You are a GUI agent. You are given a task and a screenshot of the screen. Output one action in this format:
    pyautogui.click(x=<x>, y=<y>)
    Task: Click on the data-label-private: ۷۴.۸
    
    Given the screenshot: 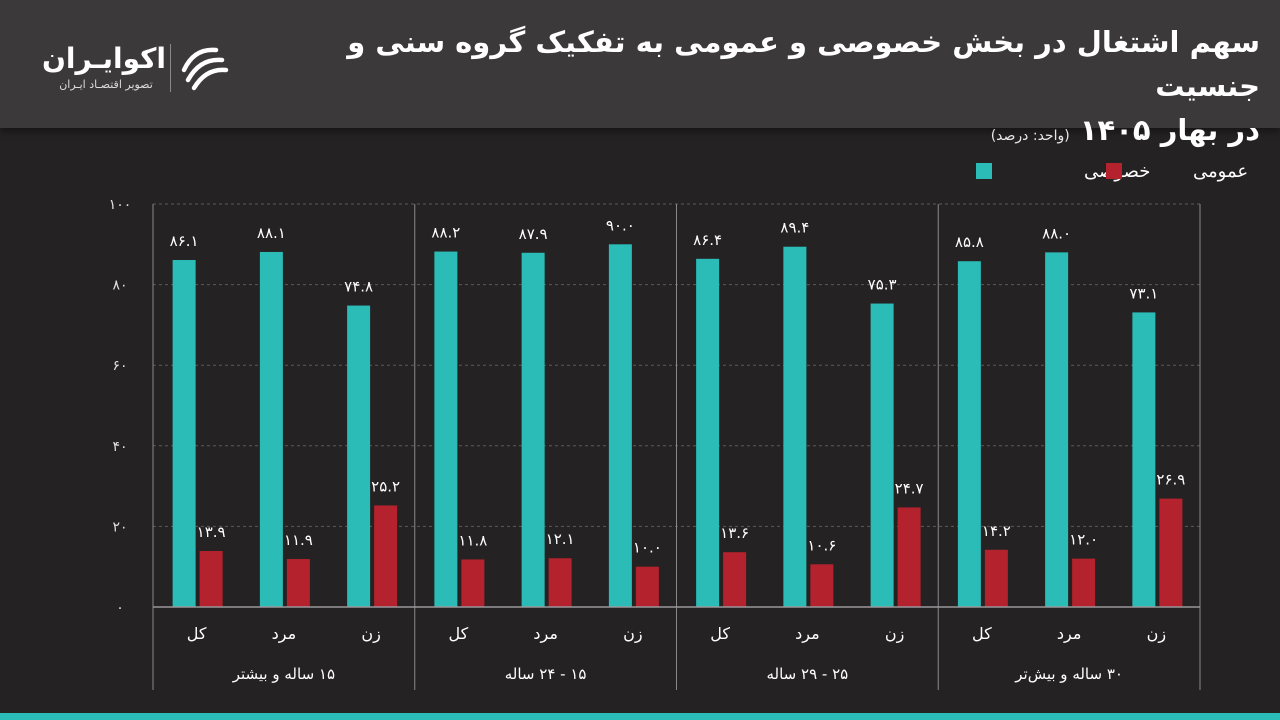 What is the action you would take?
    pyautogui.click(x=358, y=287)
    